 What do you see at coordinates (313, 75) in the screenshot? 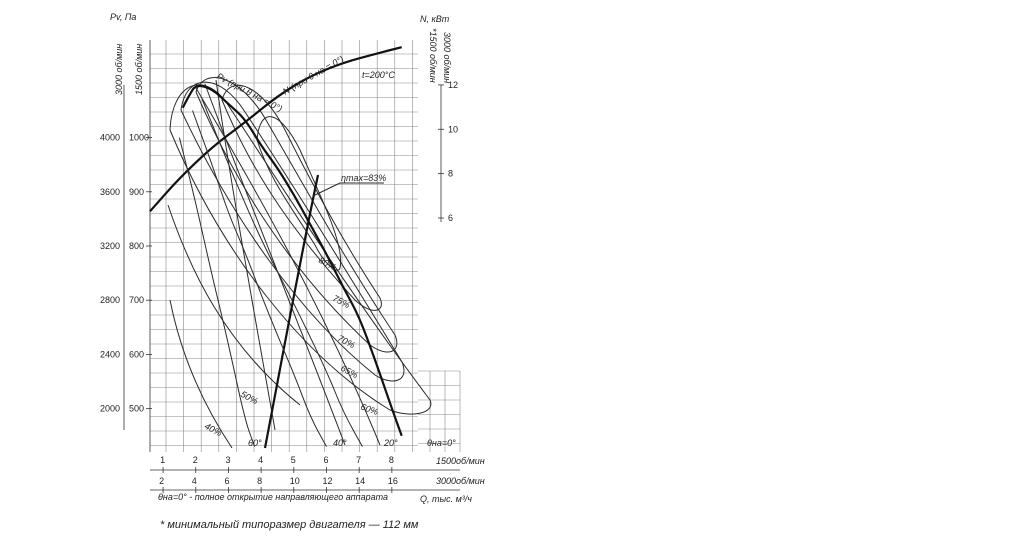
I see `power-curve-label: N (при θ на = 0°)` at bounding box center [313, 75].